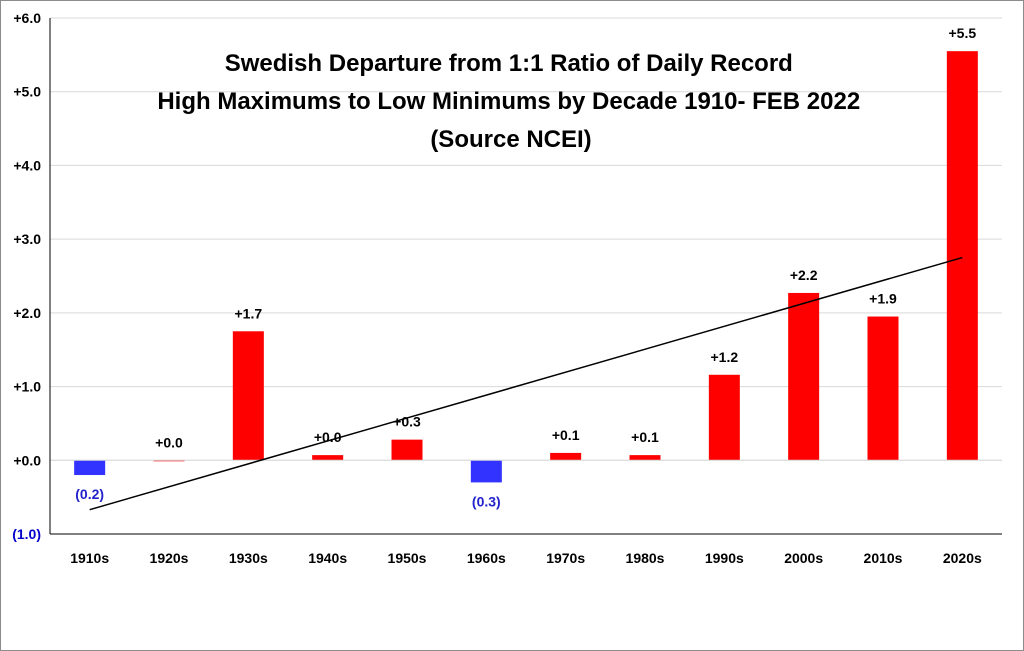 This screenshot has height=651, width=1024. What do you see at coordinates (407, 558) in the screenshot?
I see `x-tick-label: 1950s` at bounding box center [407, 558].